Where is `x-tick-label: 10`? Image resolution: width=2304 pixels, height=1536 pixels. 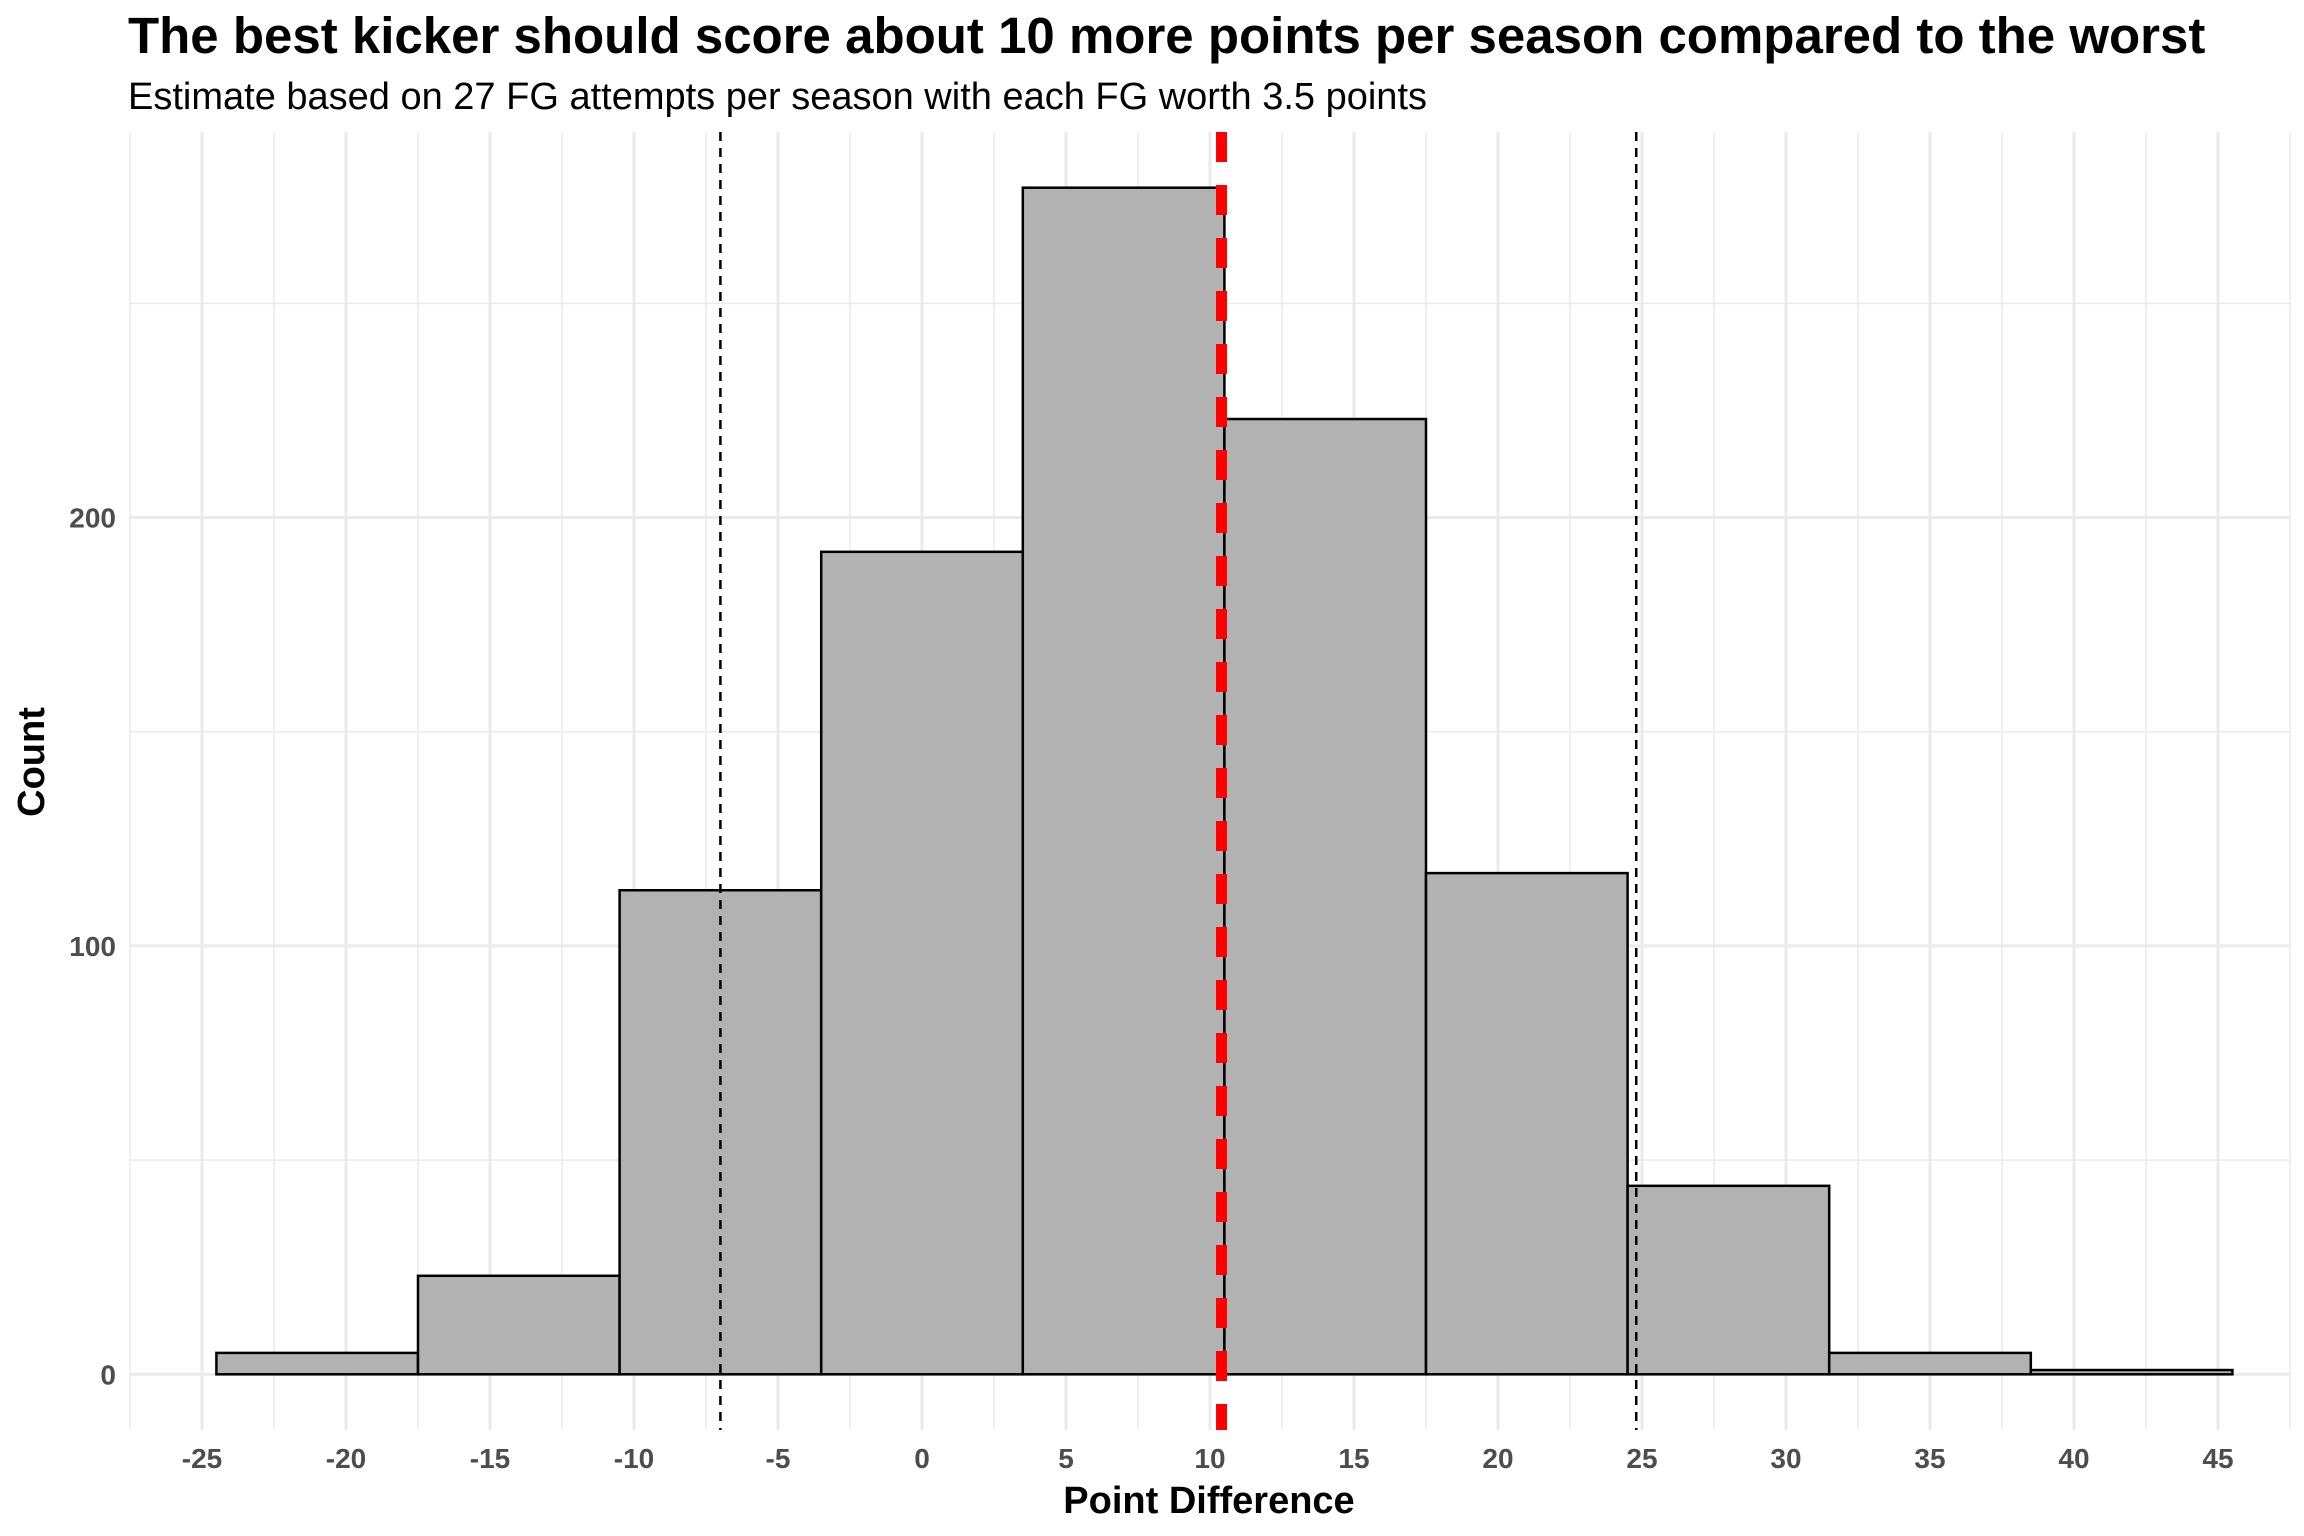
x-tick-label: 10 is located at coordinates (1209, 1458).